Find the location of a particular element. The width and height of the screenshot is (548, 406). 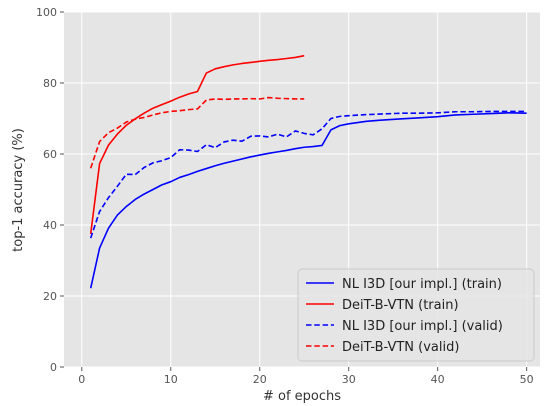

y-tick-label: 20 is located at coordinates (50, 296).